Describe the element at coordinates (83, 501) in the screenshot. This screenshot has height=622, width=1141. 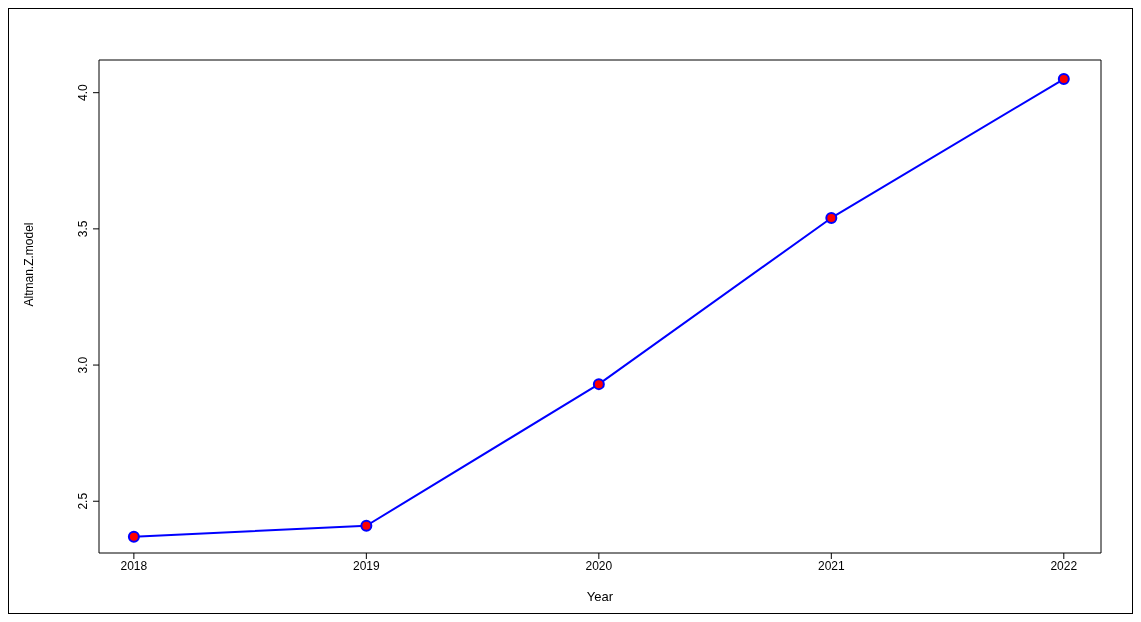
I see `y-tick-label: 2.5` at that location.